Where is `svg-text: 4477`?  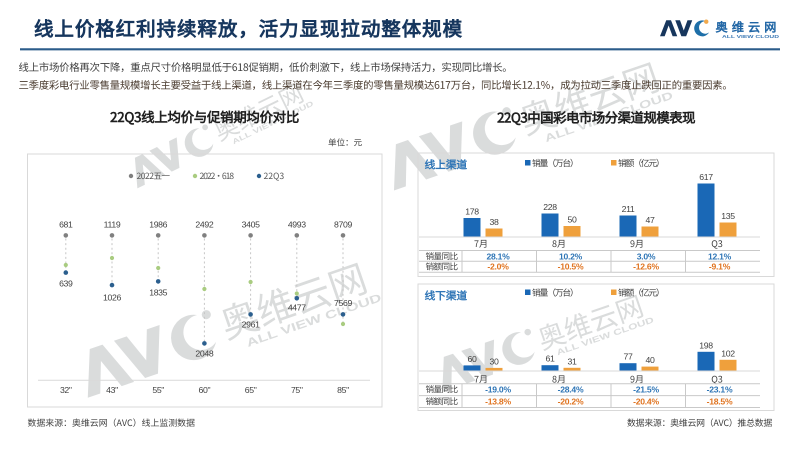 svg-text: 4477 is located at coordinates (297, 308).